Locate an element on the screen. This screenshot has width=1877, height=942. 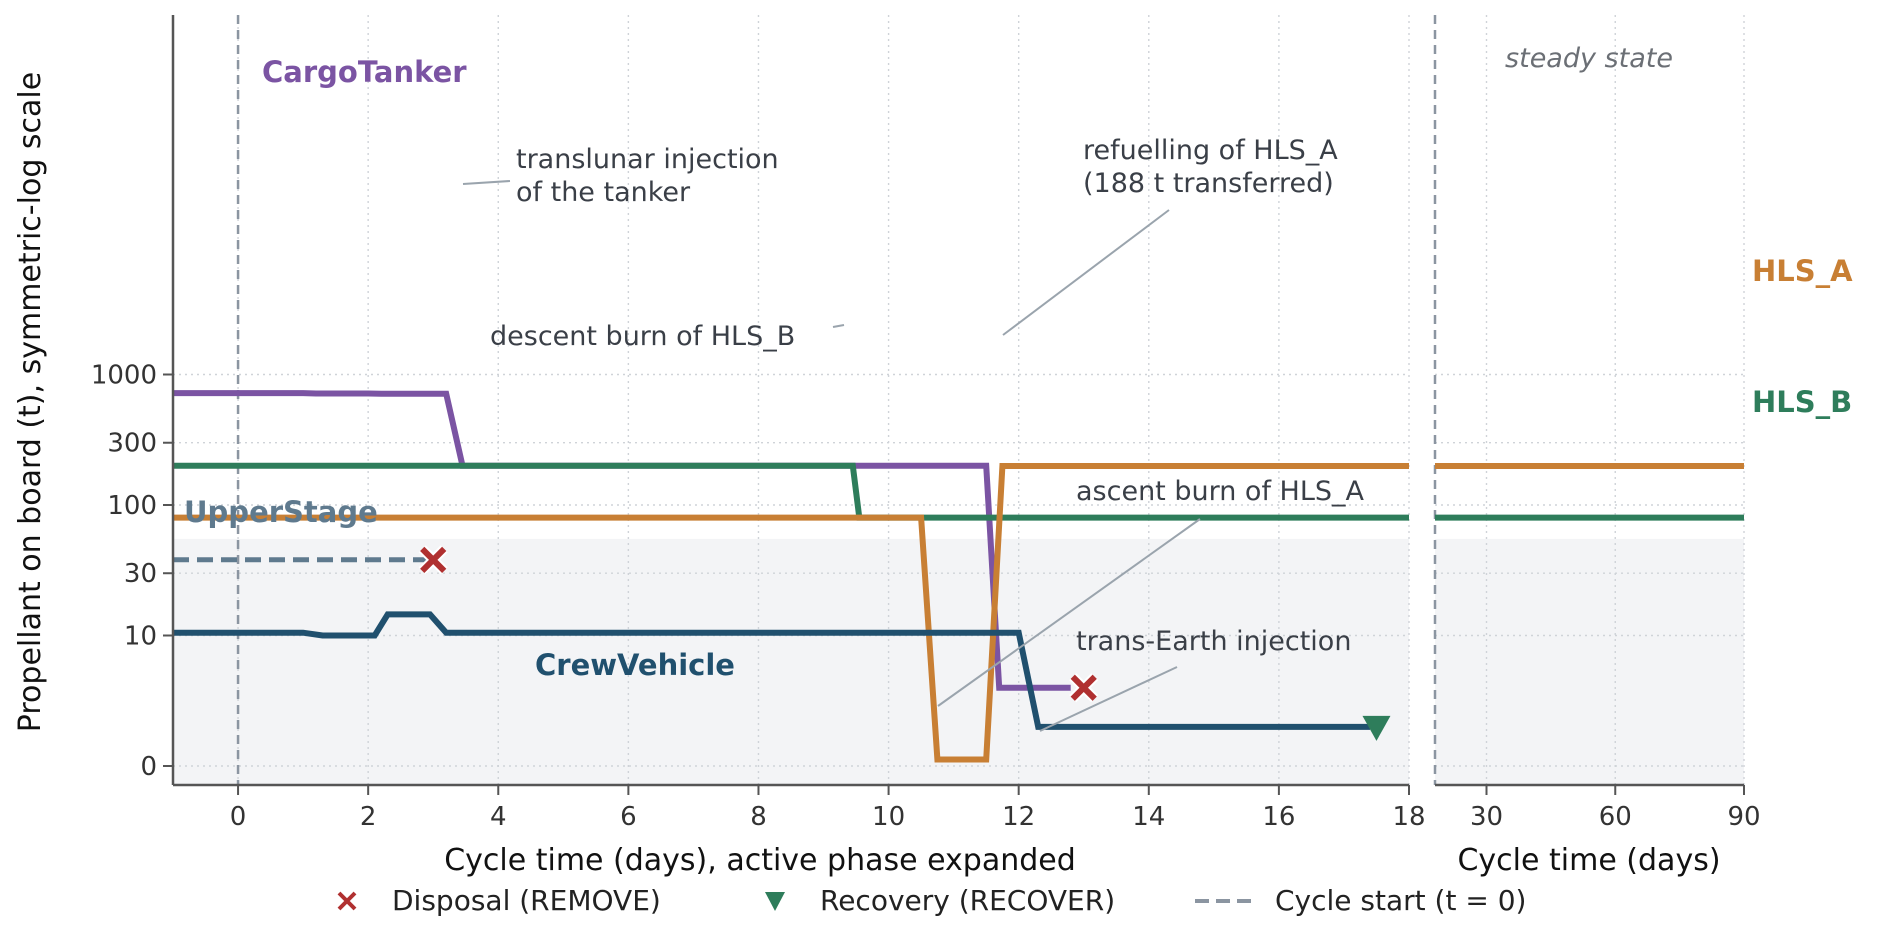
legend-marker-recovery is located at coordinates (775, 901).